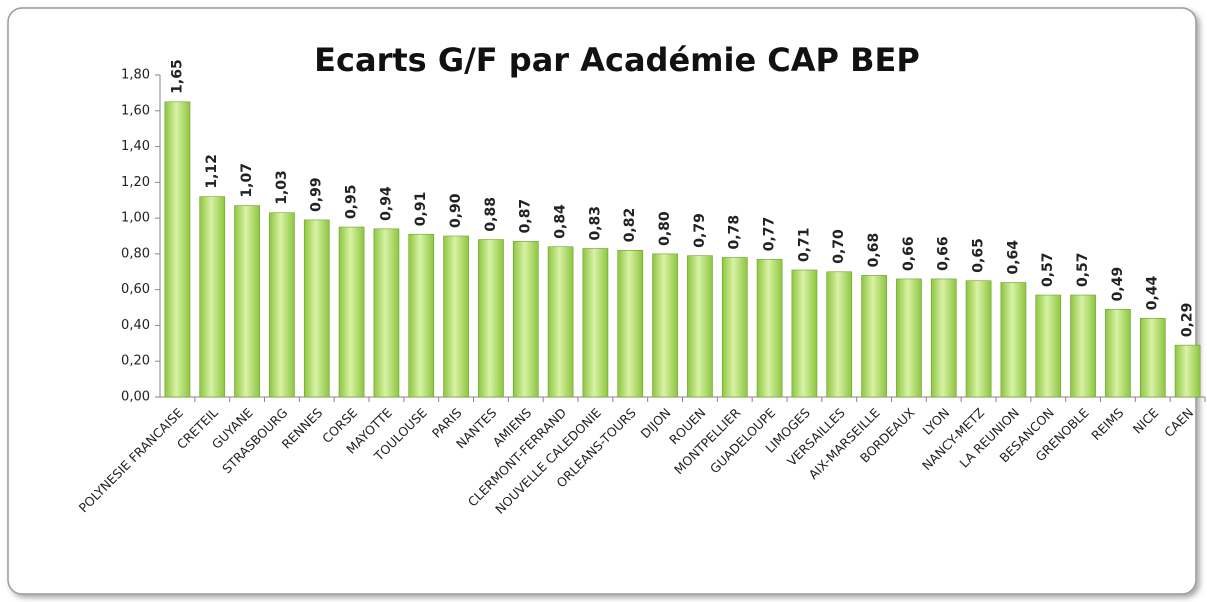  Describe the element at coordinates (595, 223) in the screenshot. I see `value-label: 0,83` at that location.